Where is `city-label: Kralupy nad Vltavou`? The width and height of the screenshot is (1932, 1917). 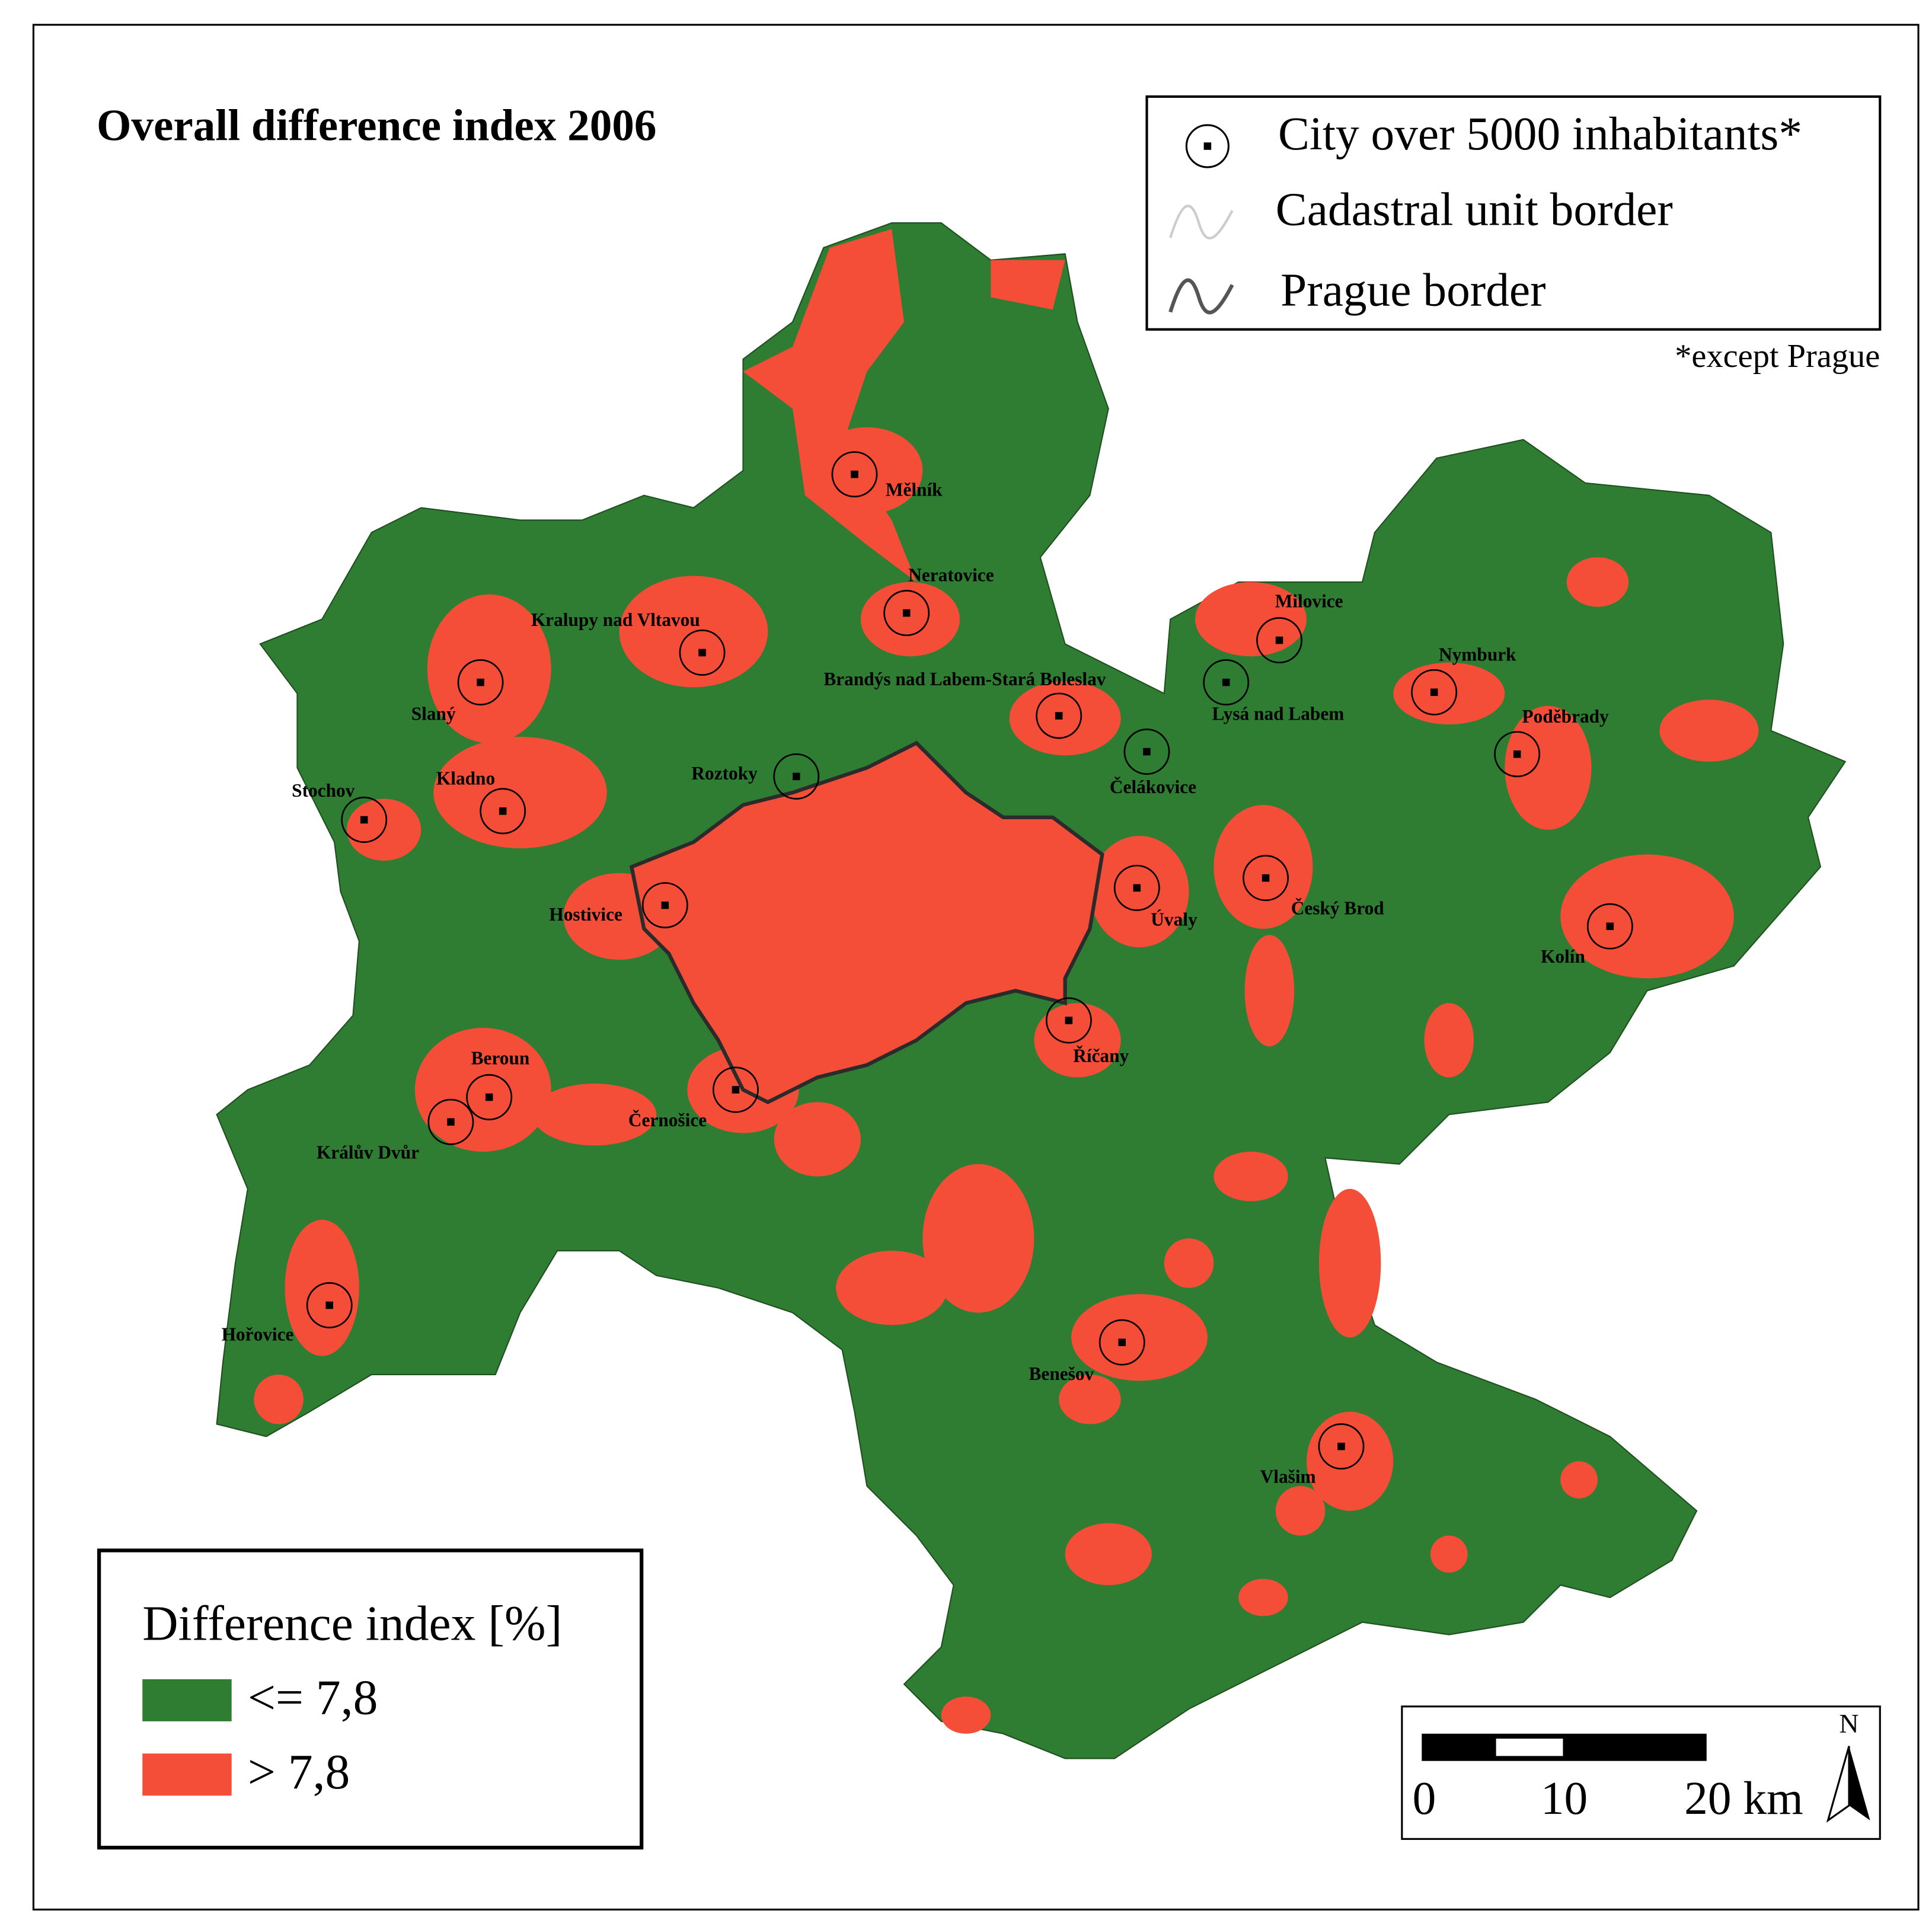 city-label: Kralupy nad Vltavou is located at coordinates (615, 619).